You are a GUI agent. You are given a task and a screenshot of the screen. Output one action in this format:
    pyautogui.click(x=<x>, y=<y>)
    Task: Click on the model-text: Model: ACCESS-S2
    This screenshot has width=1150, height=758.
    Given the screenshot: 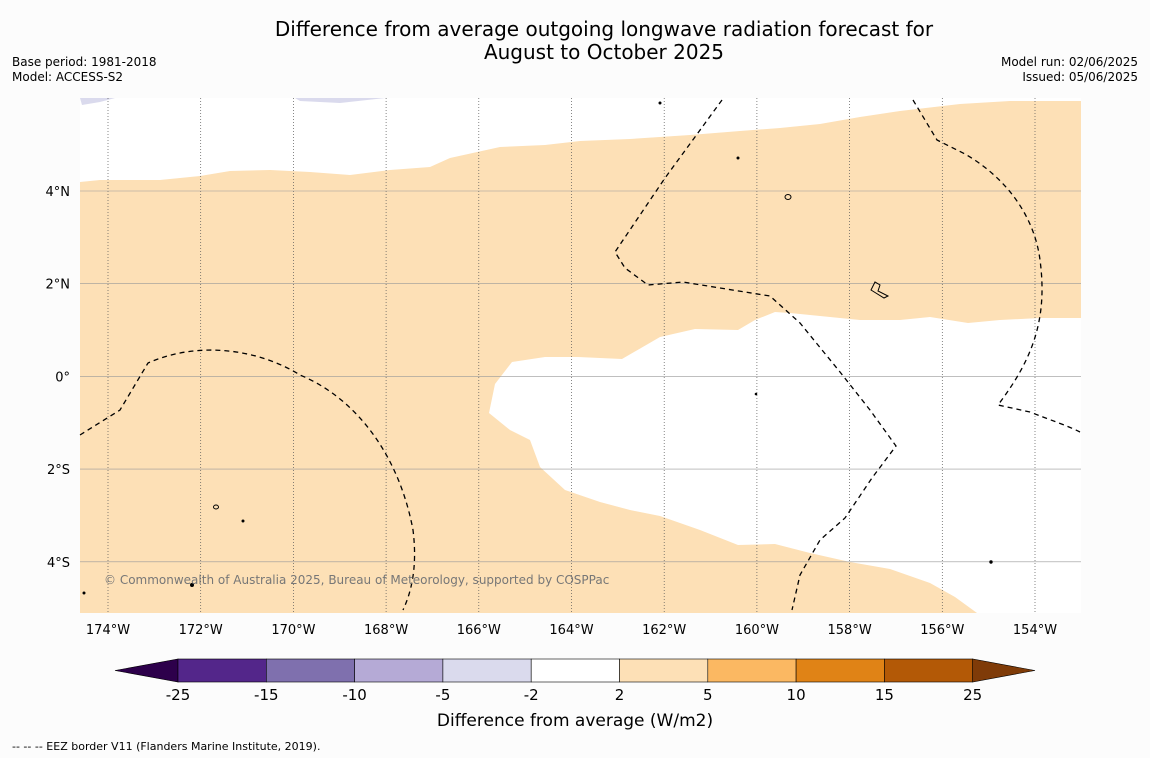 What is the action you would take?
    pyautogui.click(x=68, y=77)
    